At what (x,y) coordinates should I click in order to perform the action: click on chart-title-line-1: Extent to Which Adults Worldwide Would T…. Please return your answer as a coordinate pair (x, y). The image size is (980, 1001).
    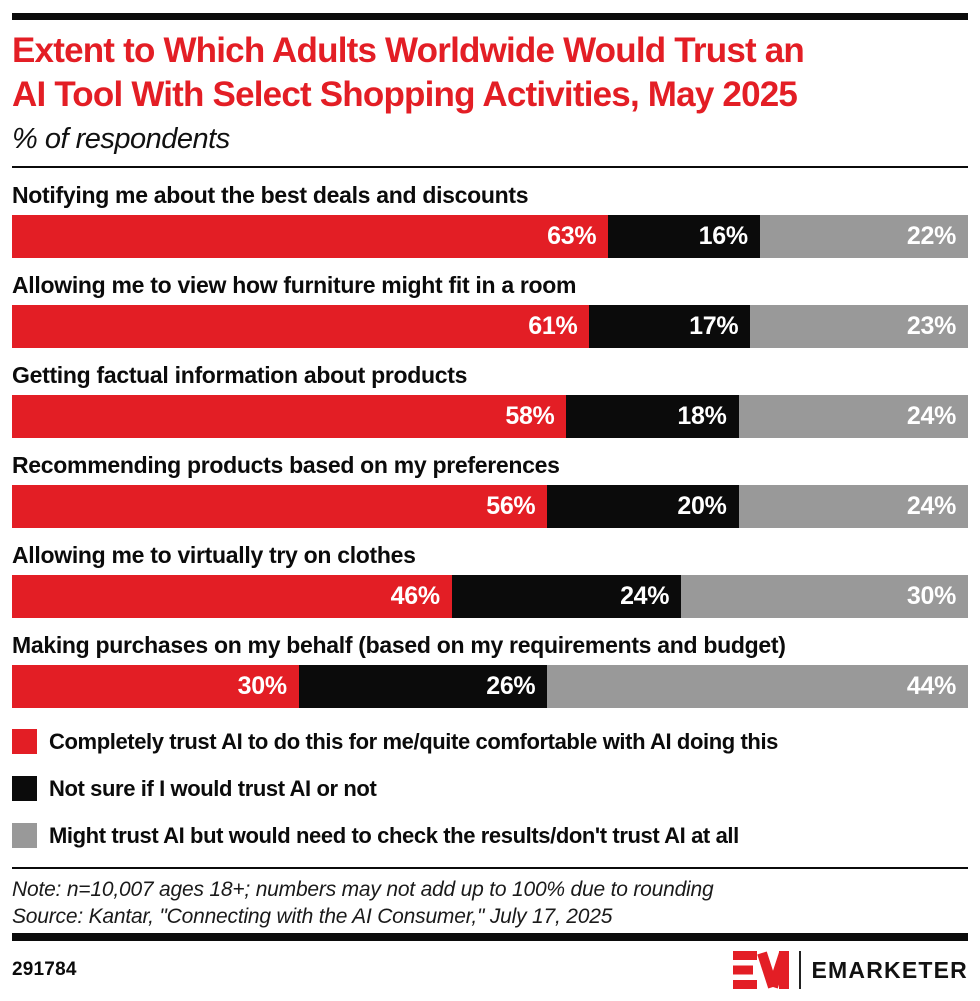
    Looking at the image, I should click on (408, 50).